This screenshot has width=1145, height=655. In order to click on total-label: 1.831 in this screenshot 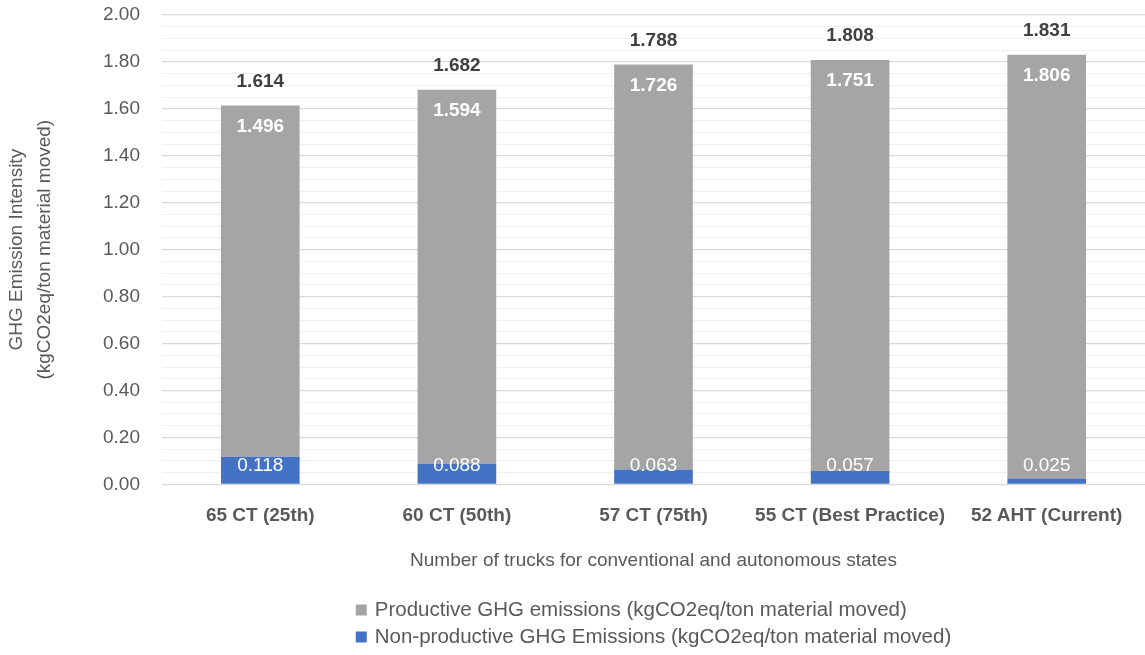, I will do `click(1046, 29)`.